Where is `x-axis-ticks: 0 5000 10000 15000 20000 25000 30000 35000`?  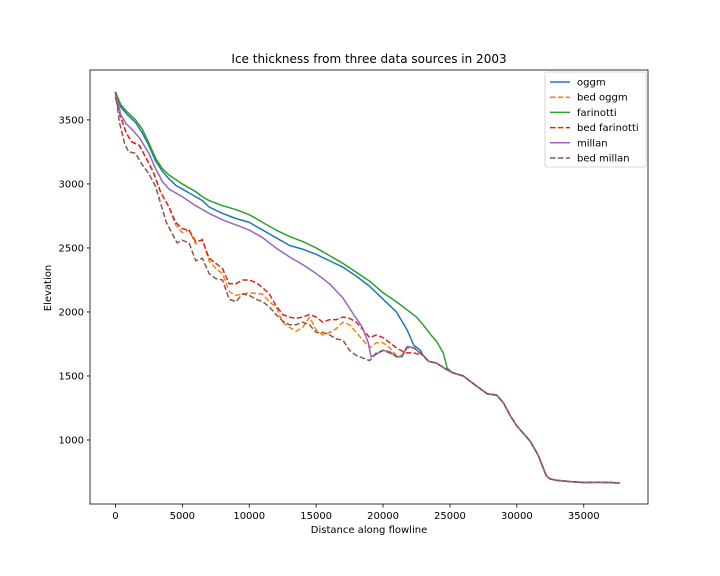
x-axis-ticks: 0 5000 10000 15000 20000 25000 30000 35000 is located at coordinates (356, 513).